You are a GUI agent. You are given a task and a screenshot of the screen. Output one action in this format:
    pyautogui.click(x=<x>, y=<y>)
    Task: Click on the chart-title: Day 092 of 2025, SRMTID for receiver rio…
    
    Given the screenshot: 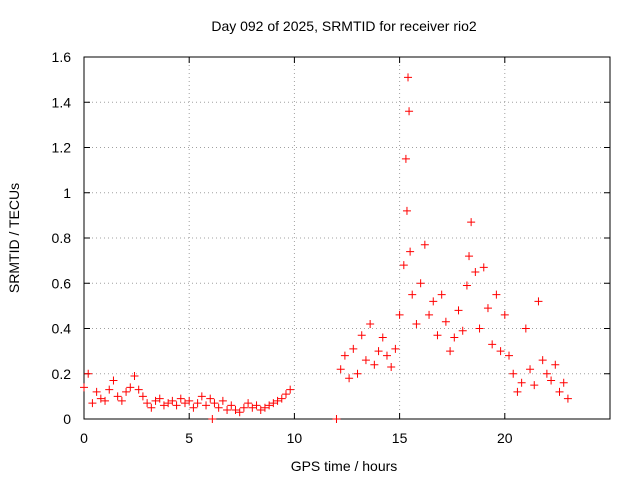 What is the action you would take?
    pyautogui.click(x=344, y=26)
    